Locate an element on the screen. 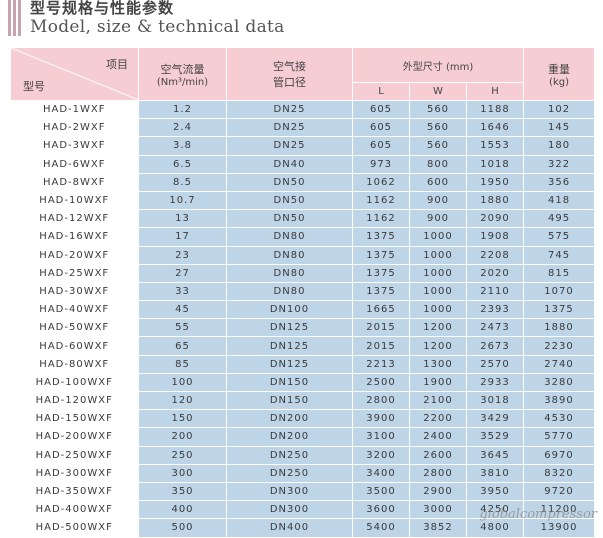 This screenshot has width=603, height=538. cell-pipe-size: DN125 is located at coordinates (289, 328).